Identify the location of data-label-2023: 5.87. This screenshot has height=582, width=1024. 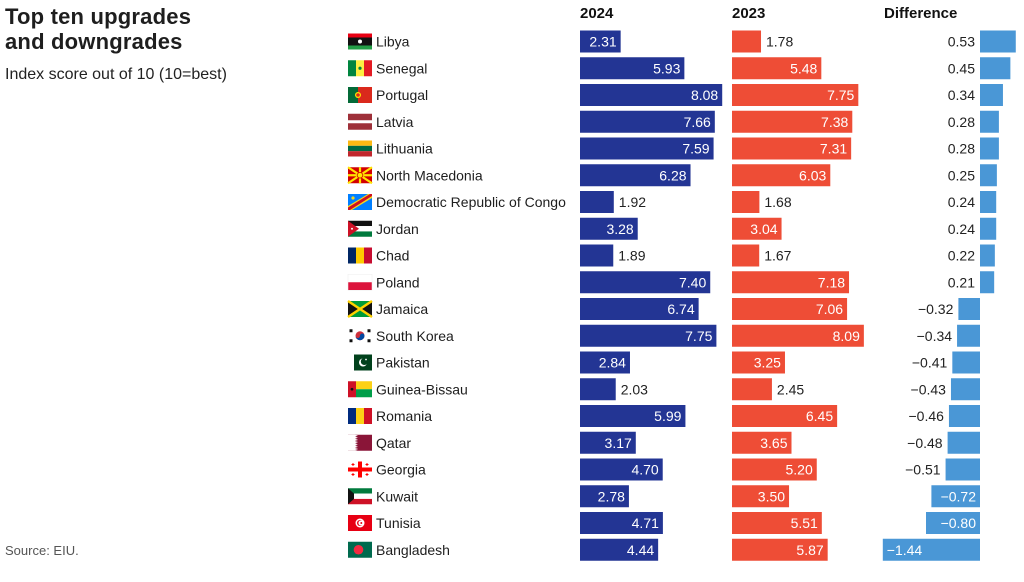
(809, 550).